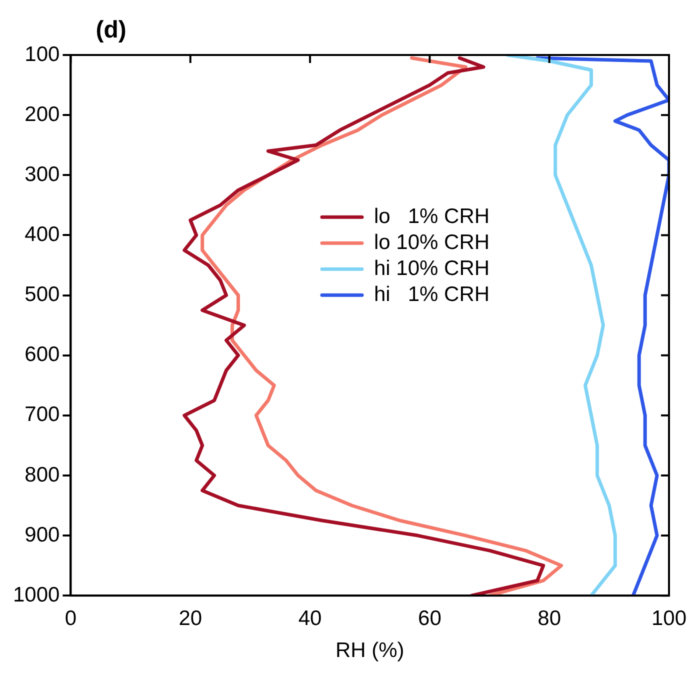 Image resolution: width=697 pixels, height=678 pixels. I want to click on legend-label: hi 10% CRH, so click(432, 268).